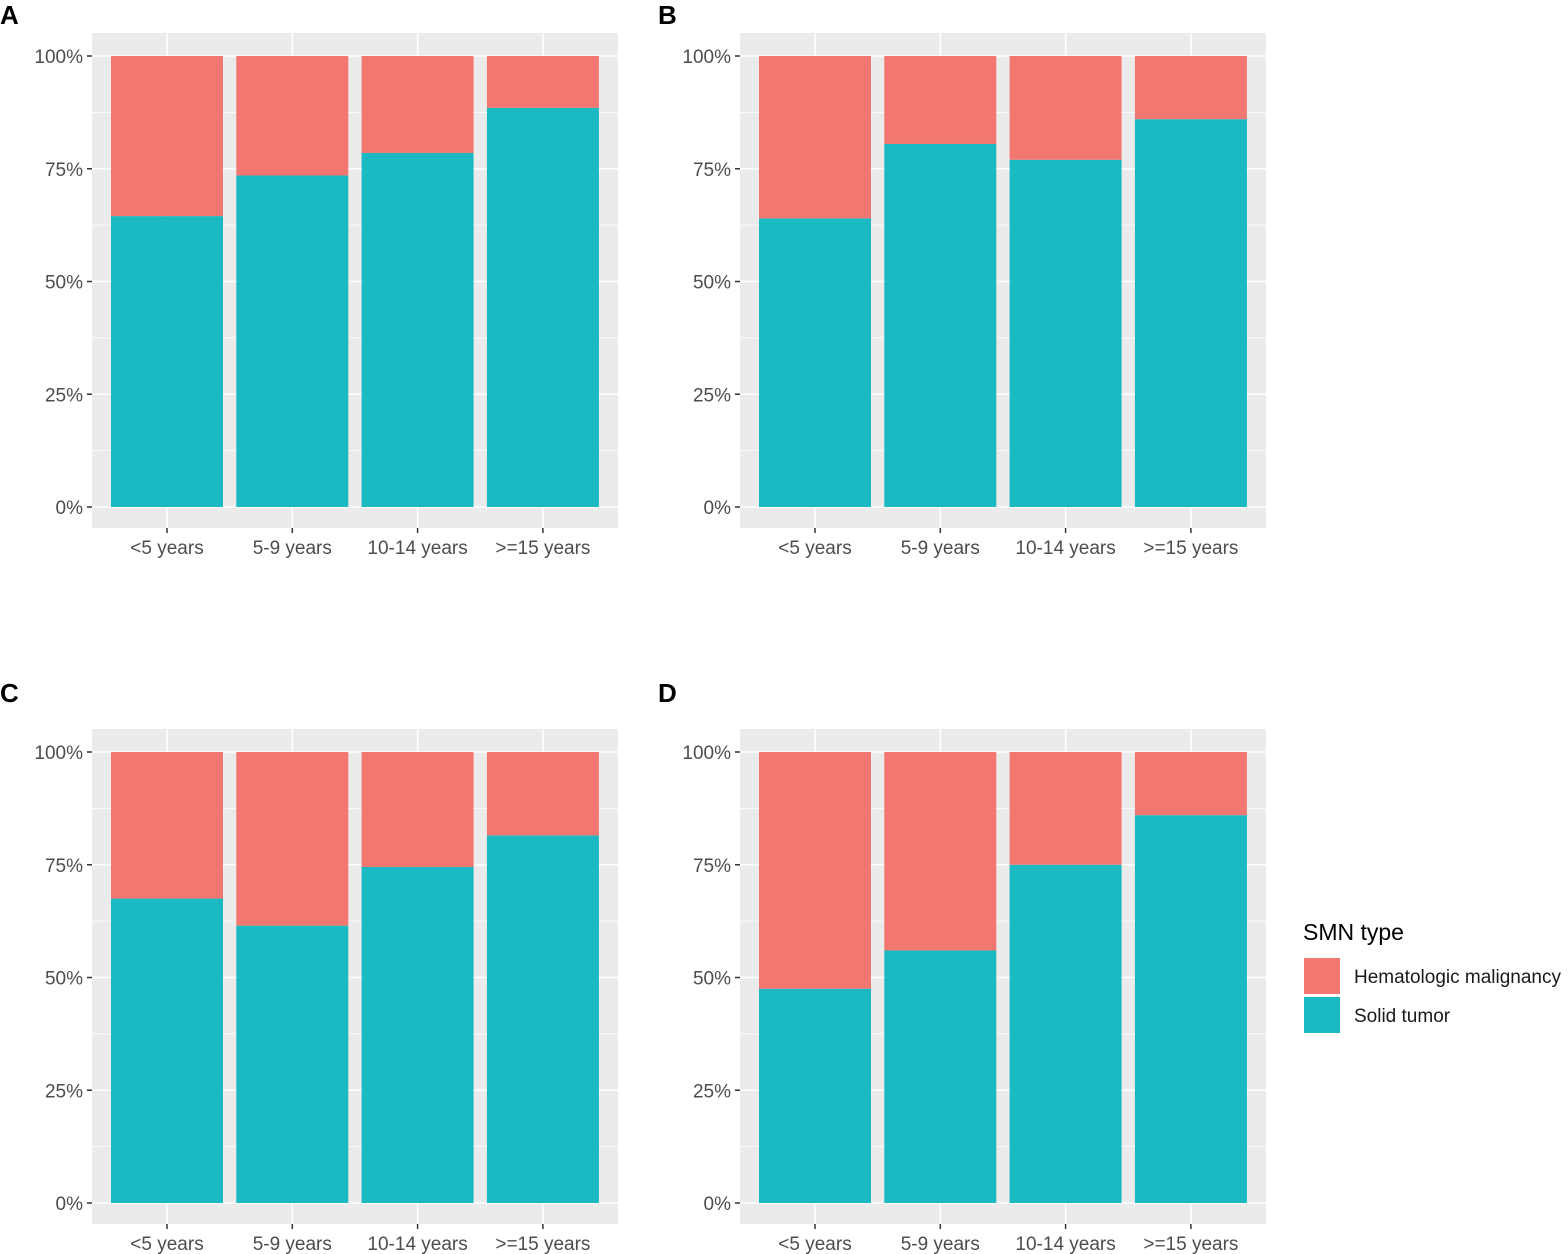 This screenshot has width=1568, height=1254. What do you see at coordinates (1457, 977) in the screenshot?
I see `legend-label-hematologic: Hematologic malignancy` at bounding box center [1457, 977].